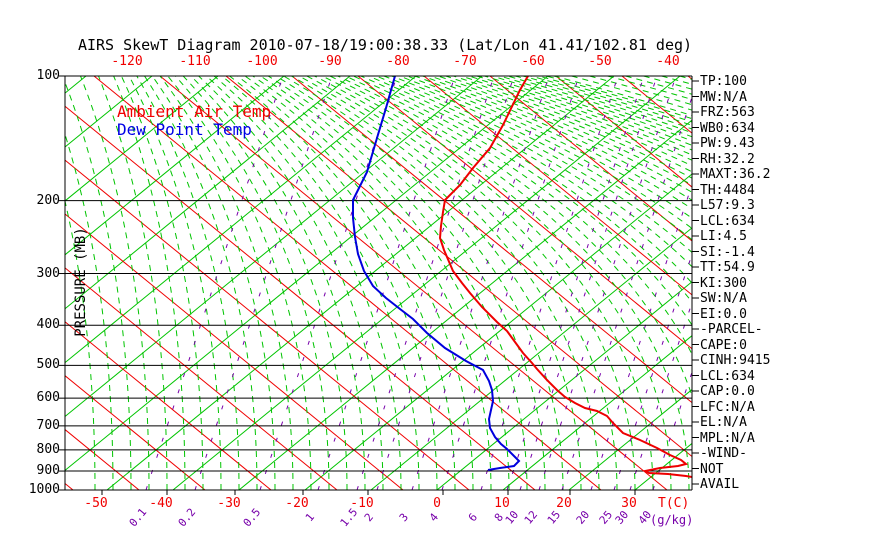  What do you see at coordinates (727, 407) in the screenshot?
I see `stat-row-label: LFC:N/A` at bounding box center [727, 407].